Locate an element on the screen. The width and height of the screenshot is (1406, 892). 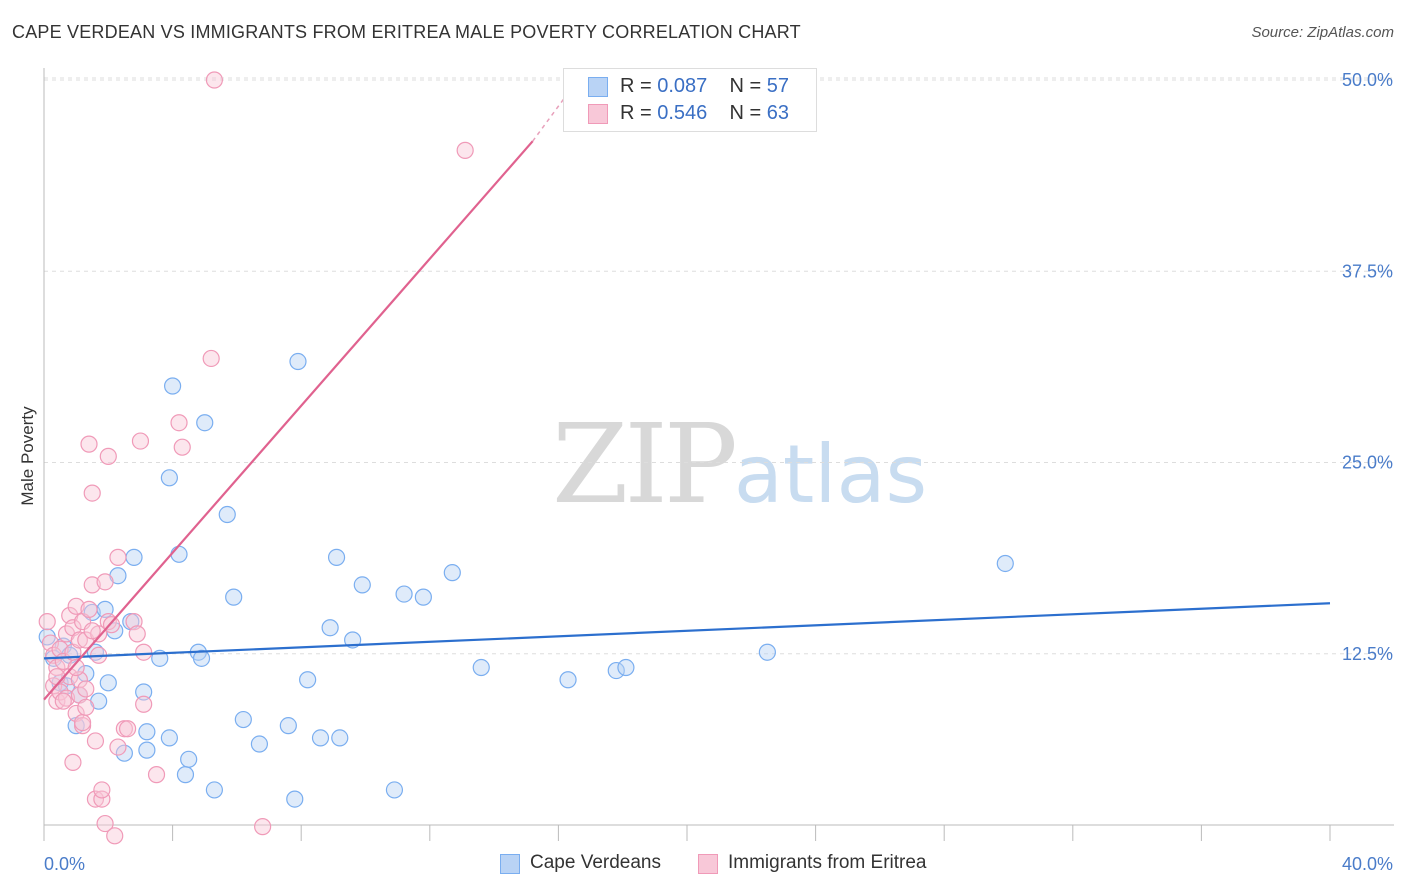
x-tick-label: 40.0% is located at coordinates (1367, 864).